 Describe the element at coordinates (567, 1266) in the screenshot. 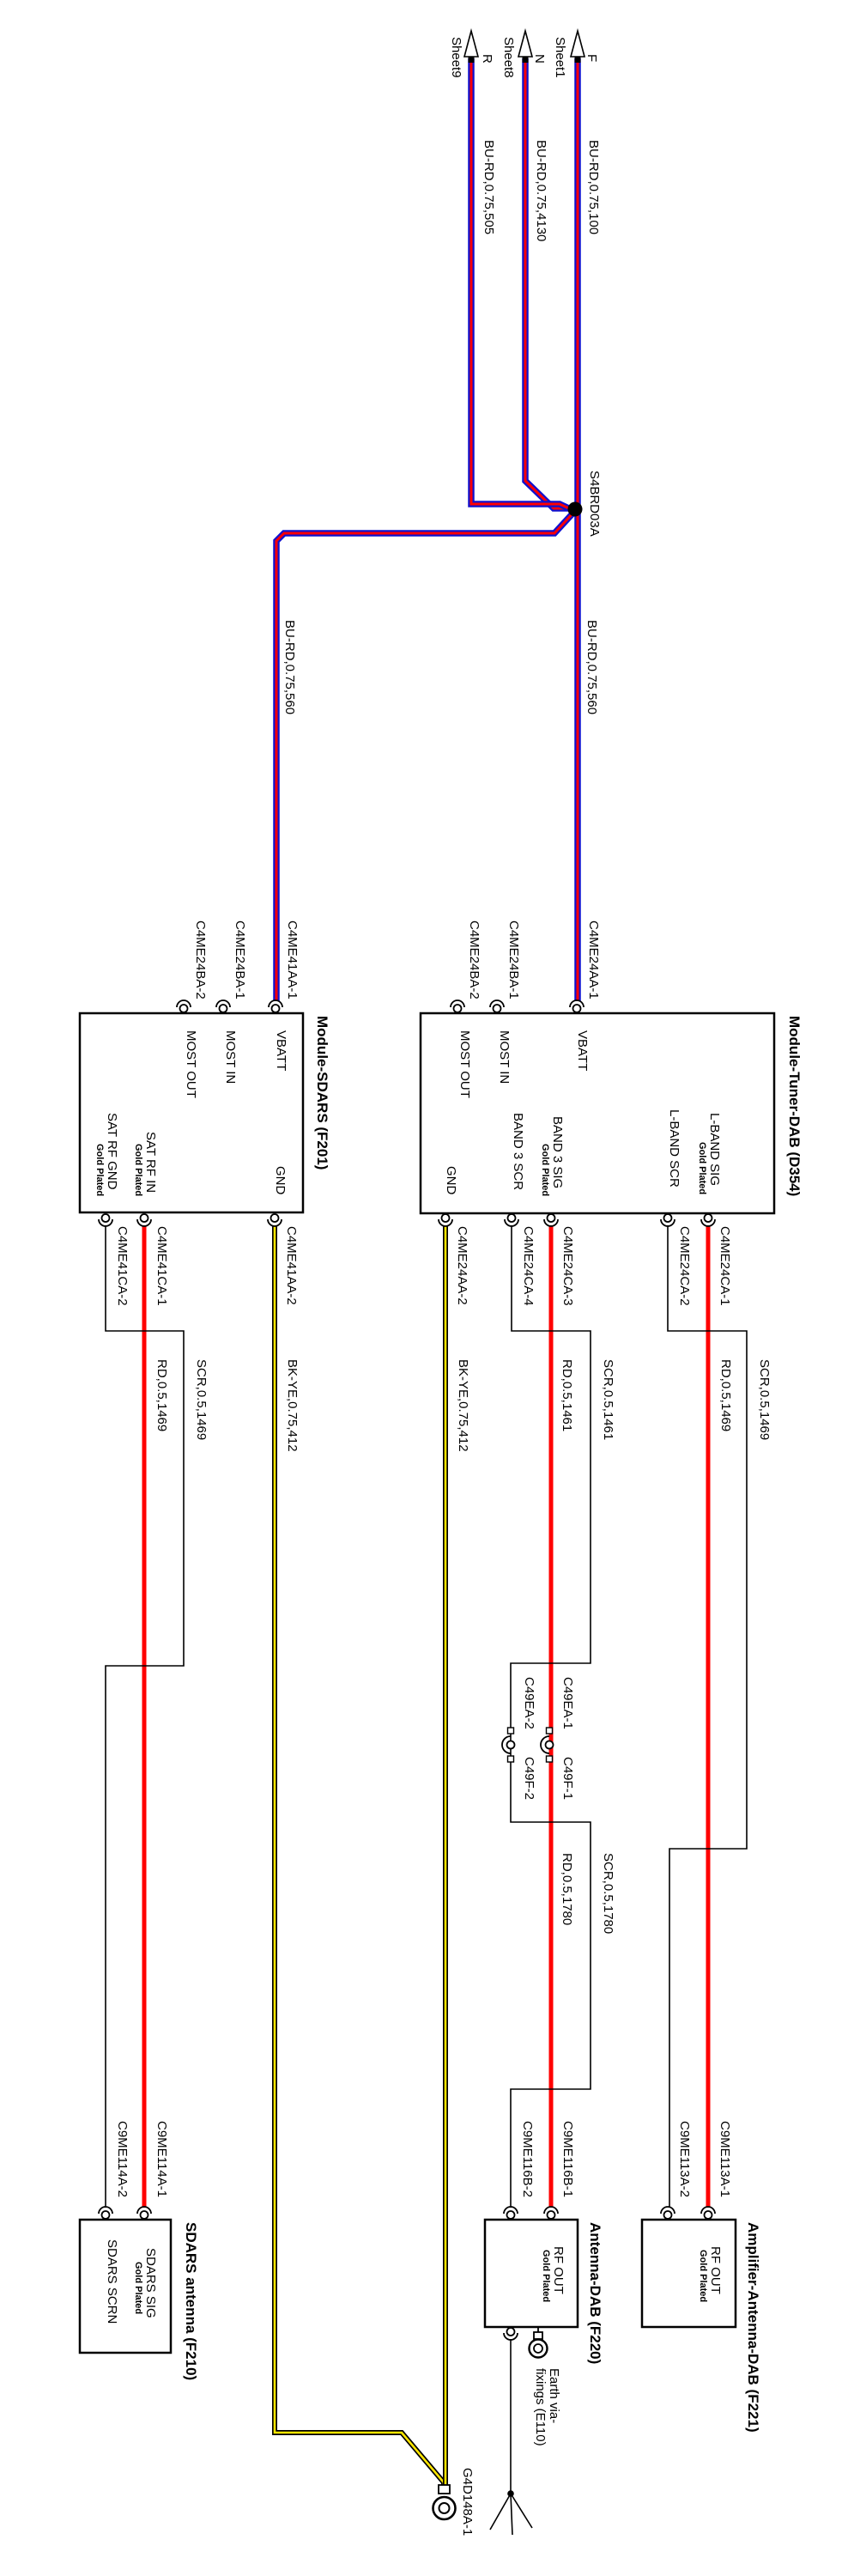

I see `connector-label: C4ME24CA-3` at that location.